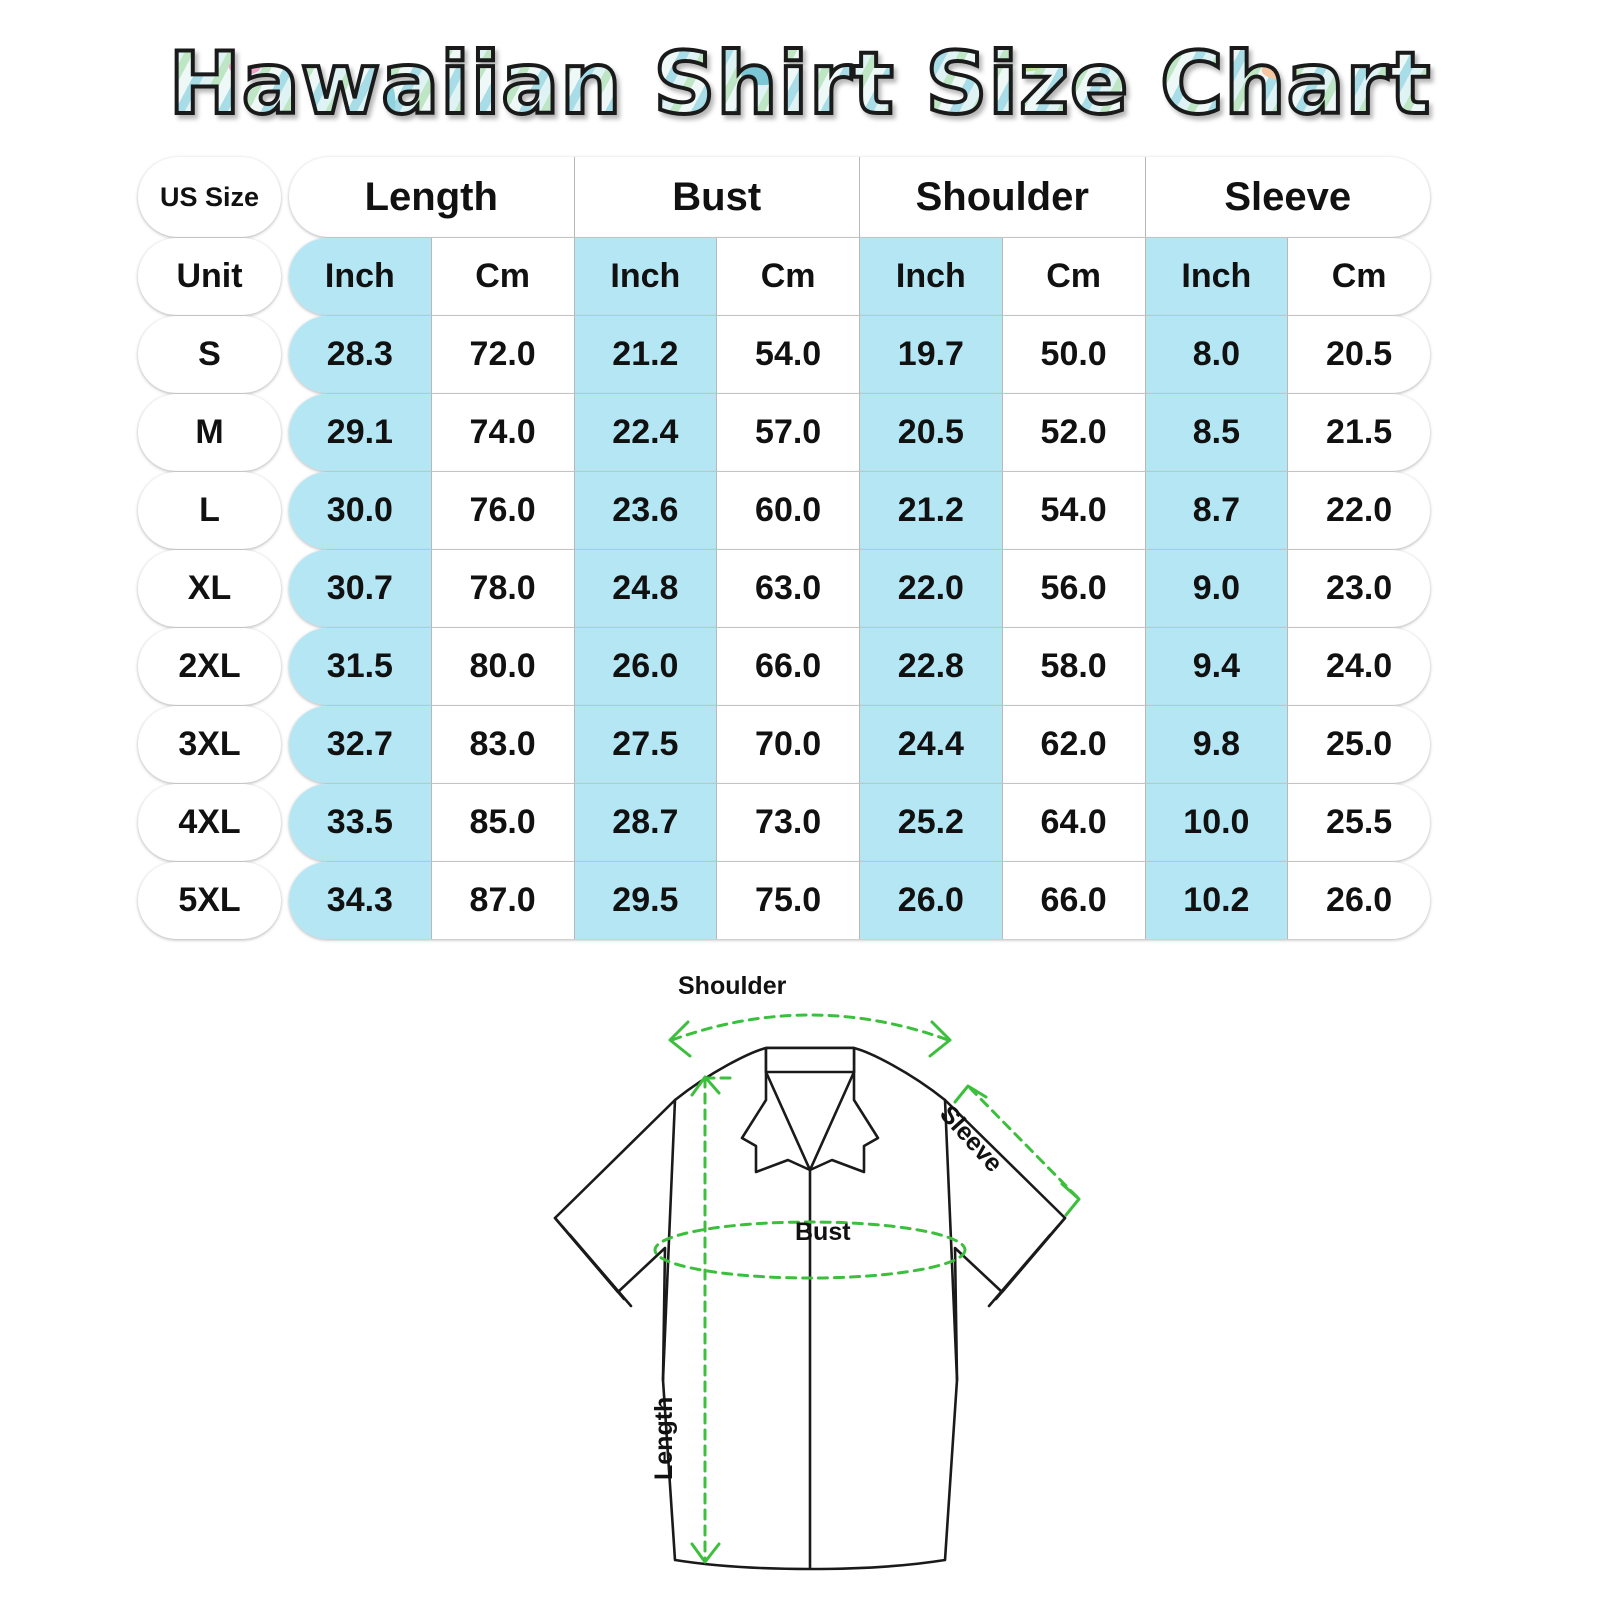 This screenshot has width=1600, height=1600. Describe the element at coordinates (209, 354) in the screenshot. I see `row-size-label: S` at that location.